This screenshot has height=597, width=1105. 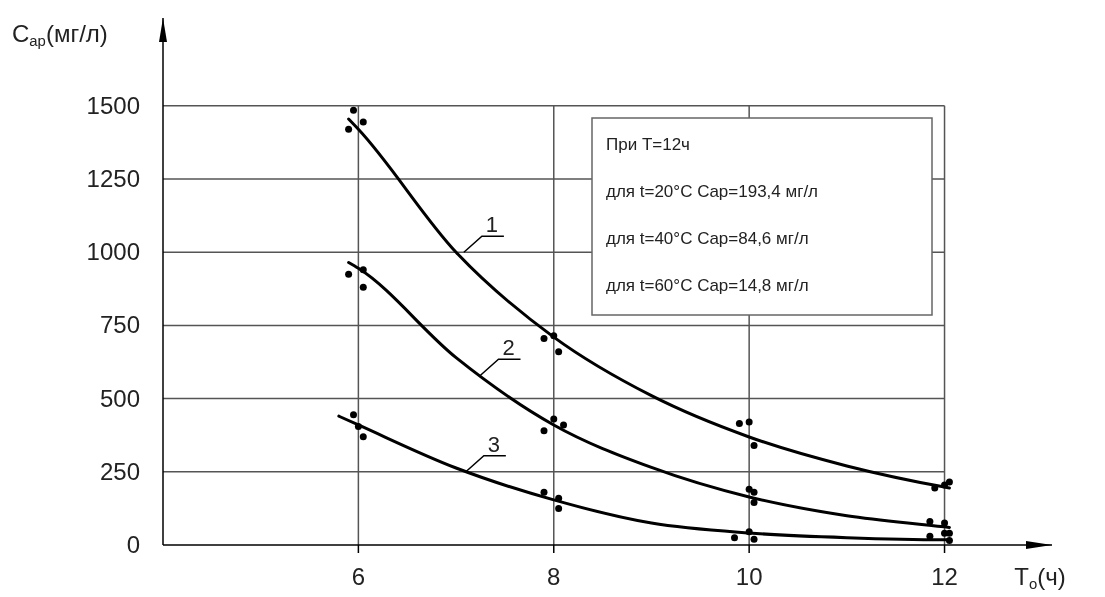 What do you see at coordinates (133, 544) in the screenshot?
I see `y-tick-label: 0` at bounding box center [133, 544].